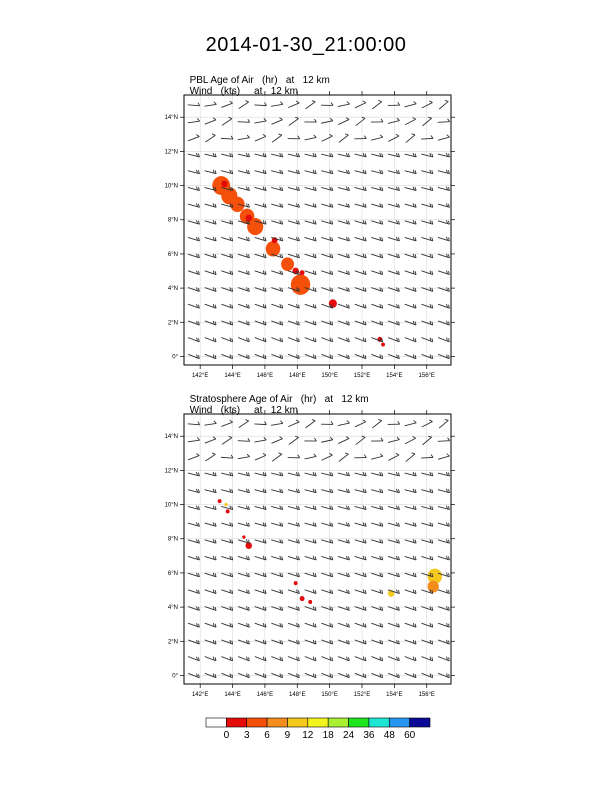  Describe the element at coordinates (173, 540) in the screenshot. I see `y-tick-label: 8°N` at that location.